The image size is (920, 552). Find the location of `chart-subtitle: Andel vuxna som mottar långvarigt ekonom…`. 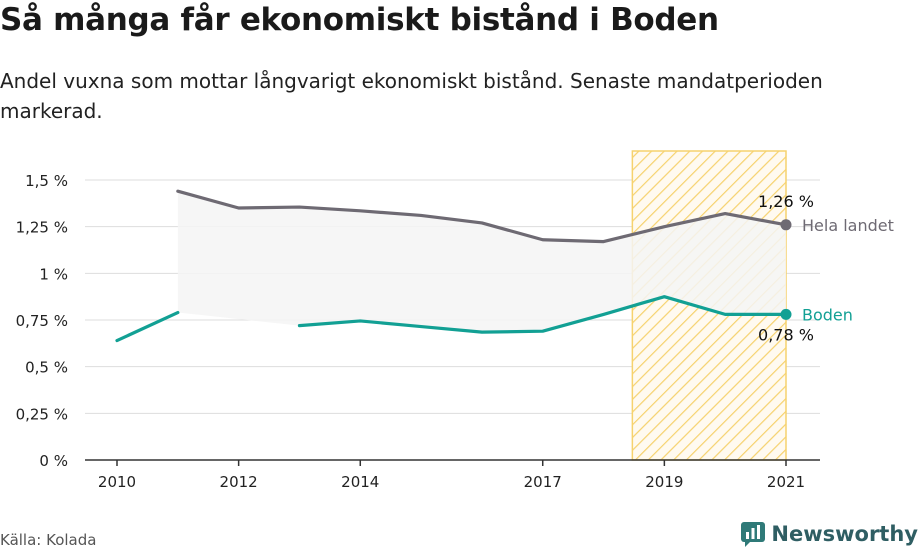

chart-subtitle: Andel vuxna som mottar långvarigt ekonom… is located at coordinates (411, 96).